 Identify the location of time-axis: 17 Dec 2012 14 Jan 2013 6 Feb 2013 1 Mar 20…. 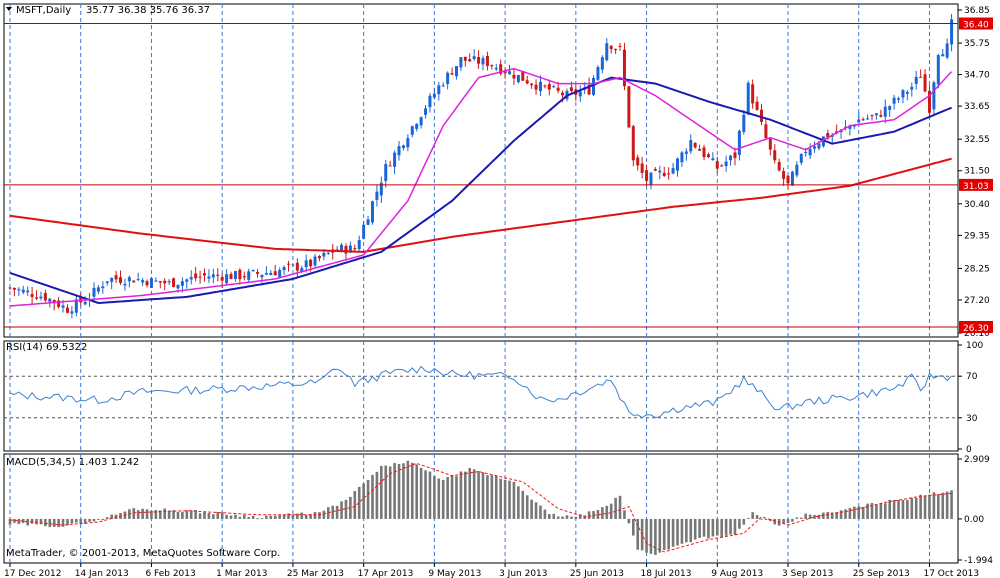
(491, 570).